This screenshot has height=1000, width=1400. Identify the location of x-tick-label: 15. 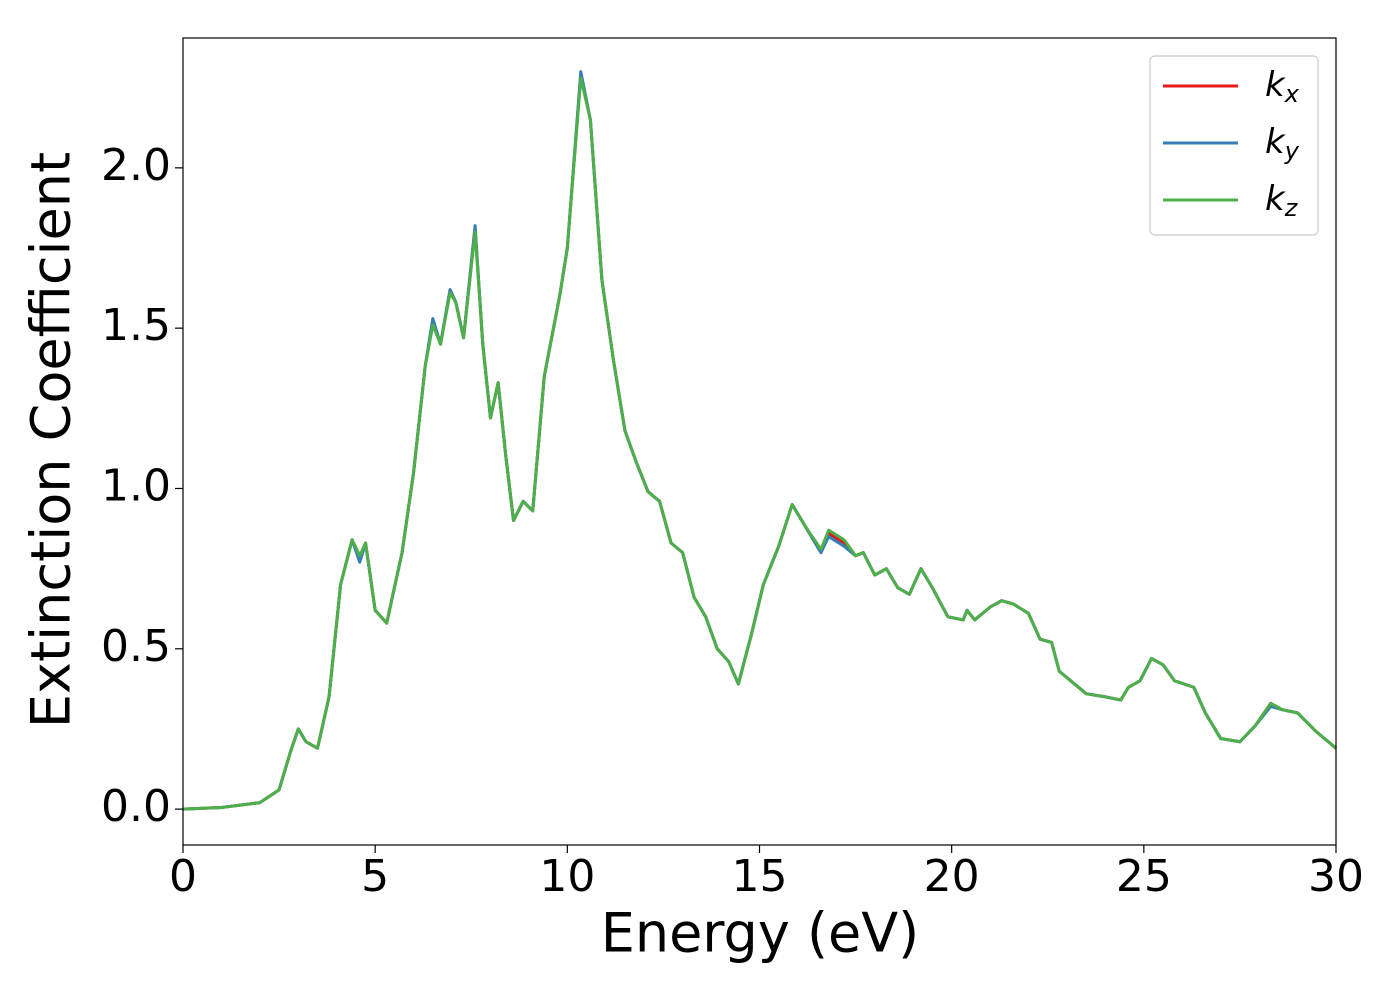
(760, 876).